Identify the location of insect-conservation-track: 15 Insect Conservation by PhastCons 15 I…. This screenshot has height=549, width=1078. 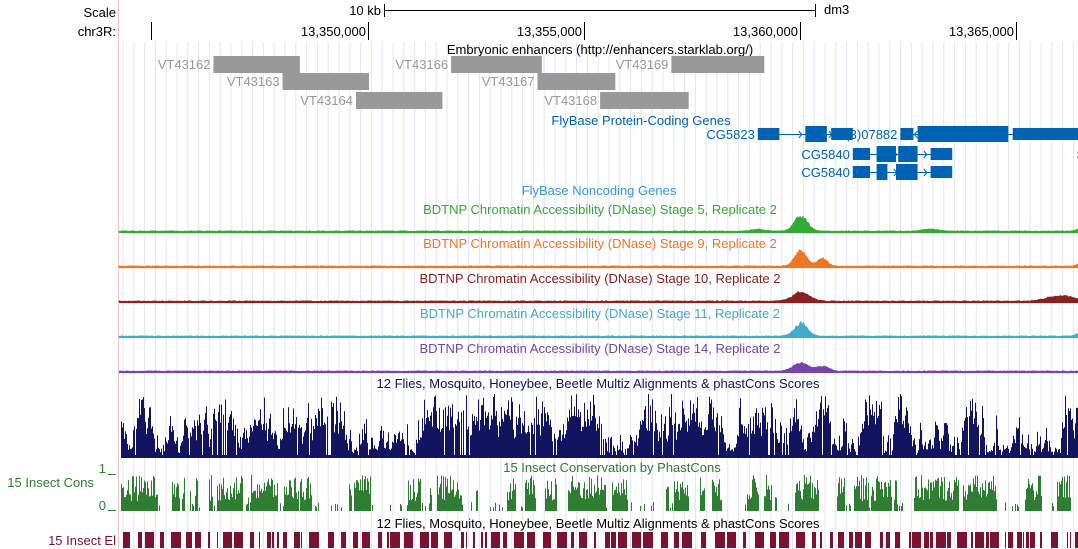
(539, 486).